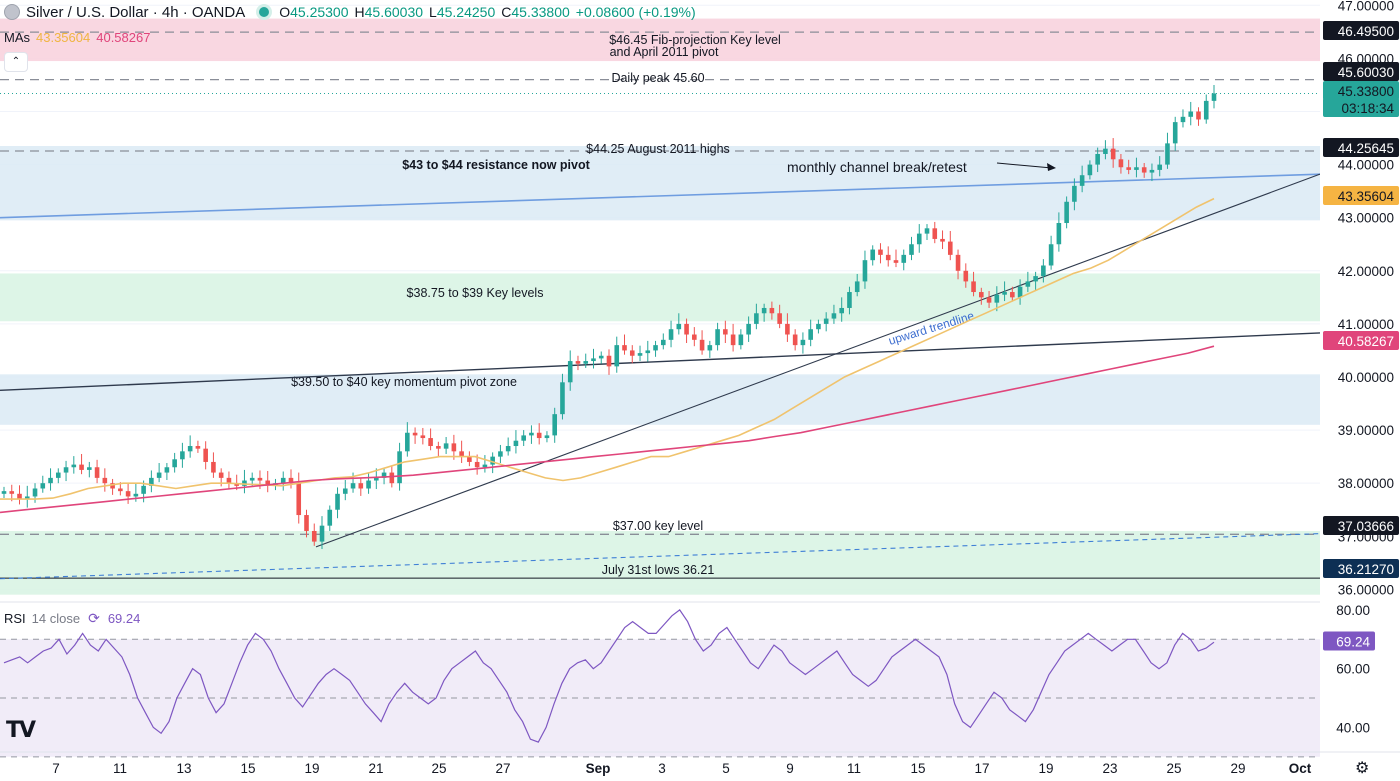 This screenshot has width=1400, height=781. I want to click on zone-label-resistance: $43 to $44 resistance now pivot, so click(496, 165).